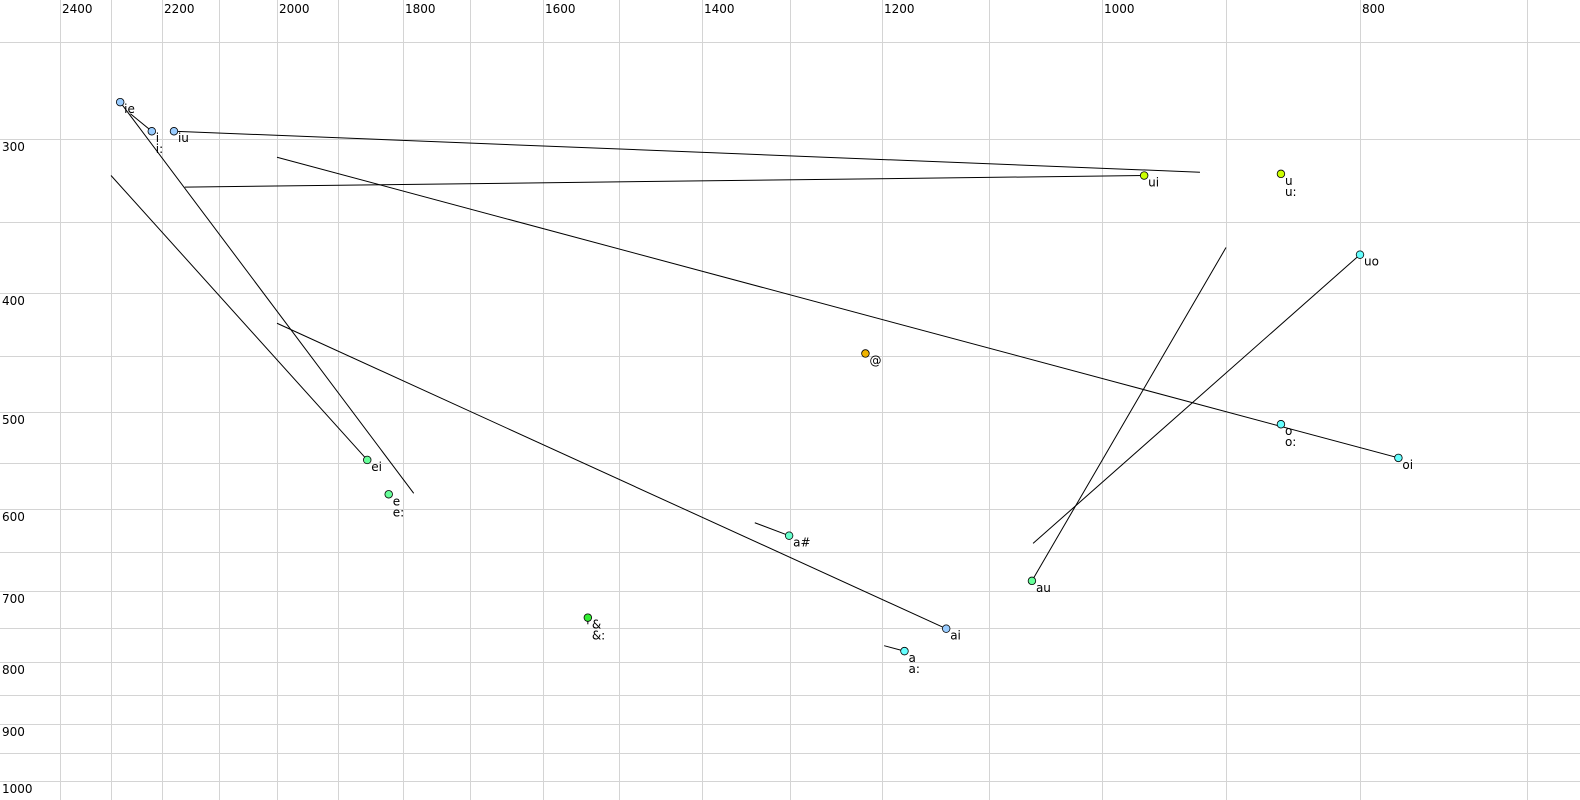 The image size is (1580, 800). What do you see at coordinates (17, 468) in the screenshot?
I see `y-axis-ticks: 300 400 500 600 700 800 900 1000` at bounding box center [17, 468].